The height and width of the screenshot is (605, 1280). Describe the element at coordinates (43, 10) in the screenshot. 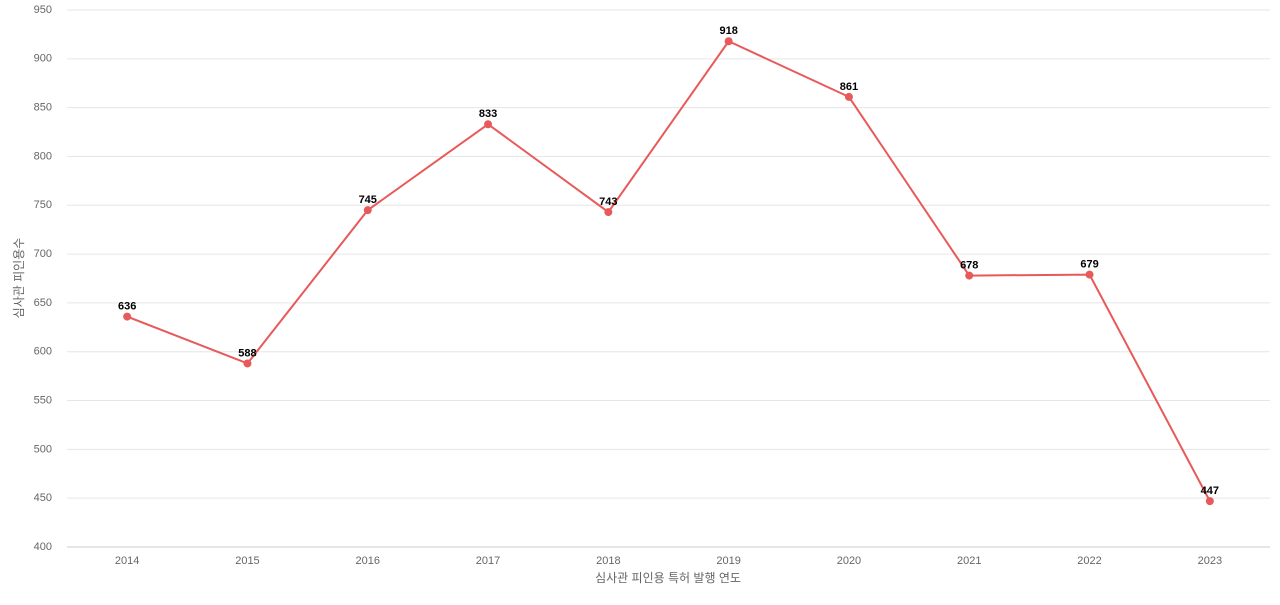

I see `y-tick-label: 950` at that location.